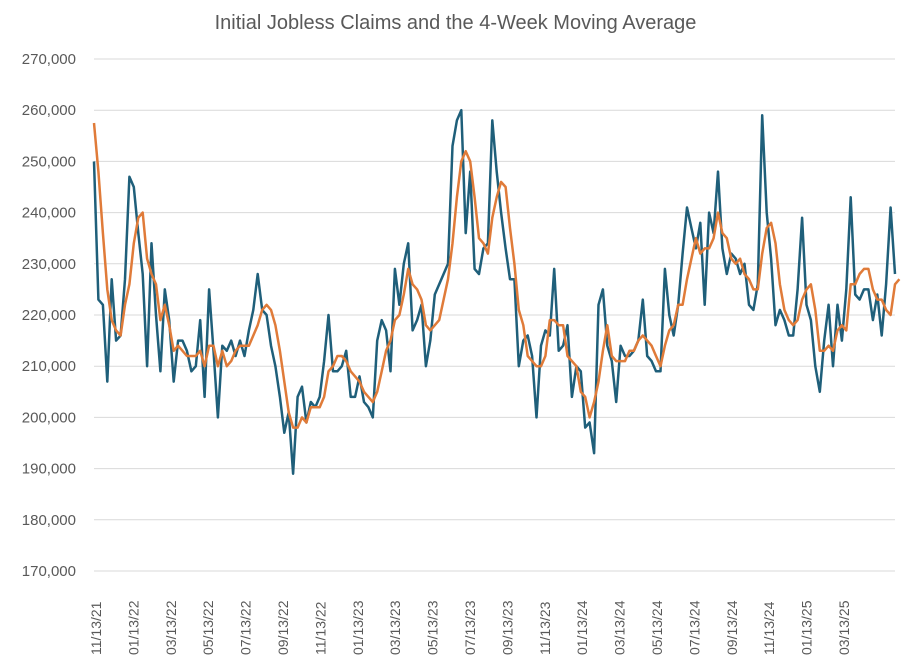 The image size is (911, 661). I want to click on y-tick-label: 220,000, so click(49, 315).